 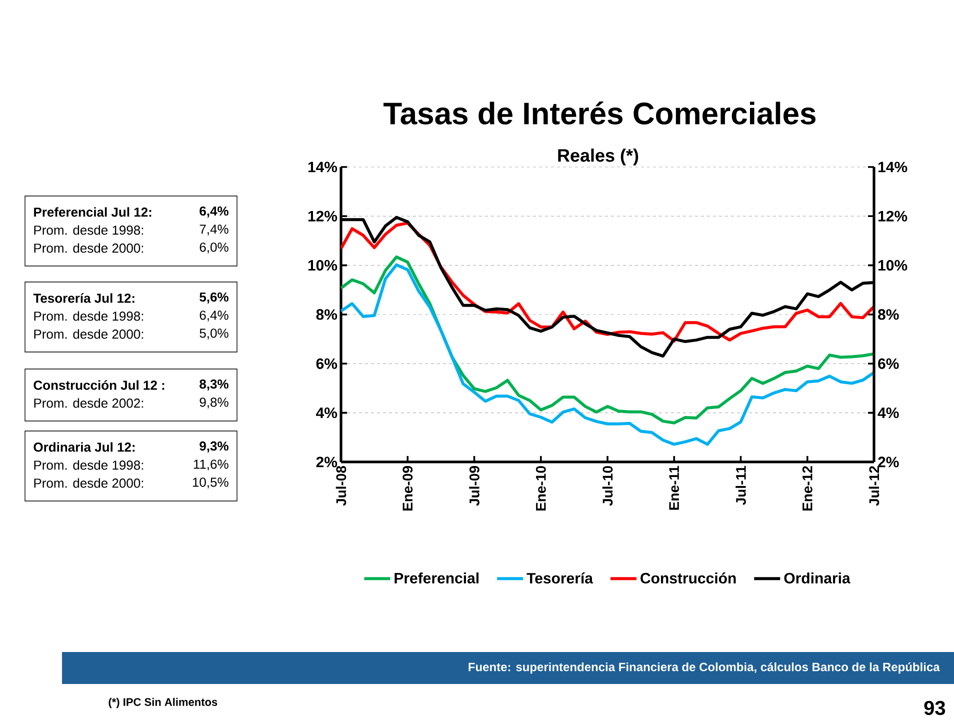 What do you see at coordinates (474, 486) in the screenshot?
I see `x-tick-label: Jul-09` at bounding box center [474, 486].